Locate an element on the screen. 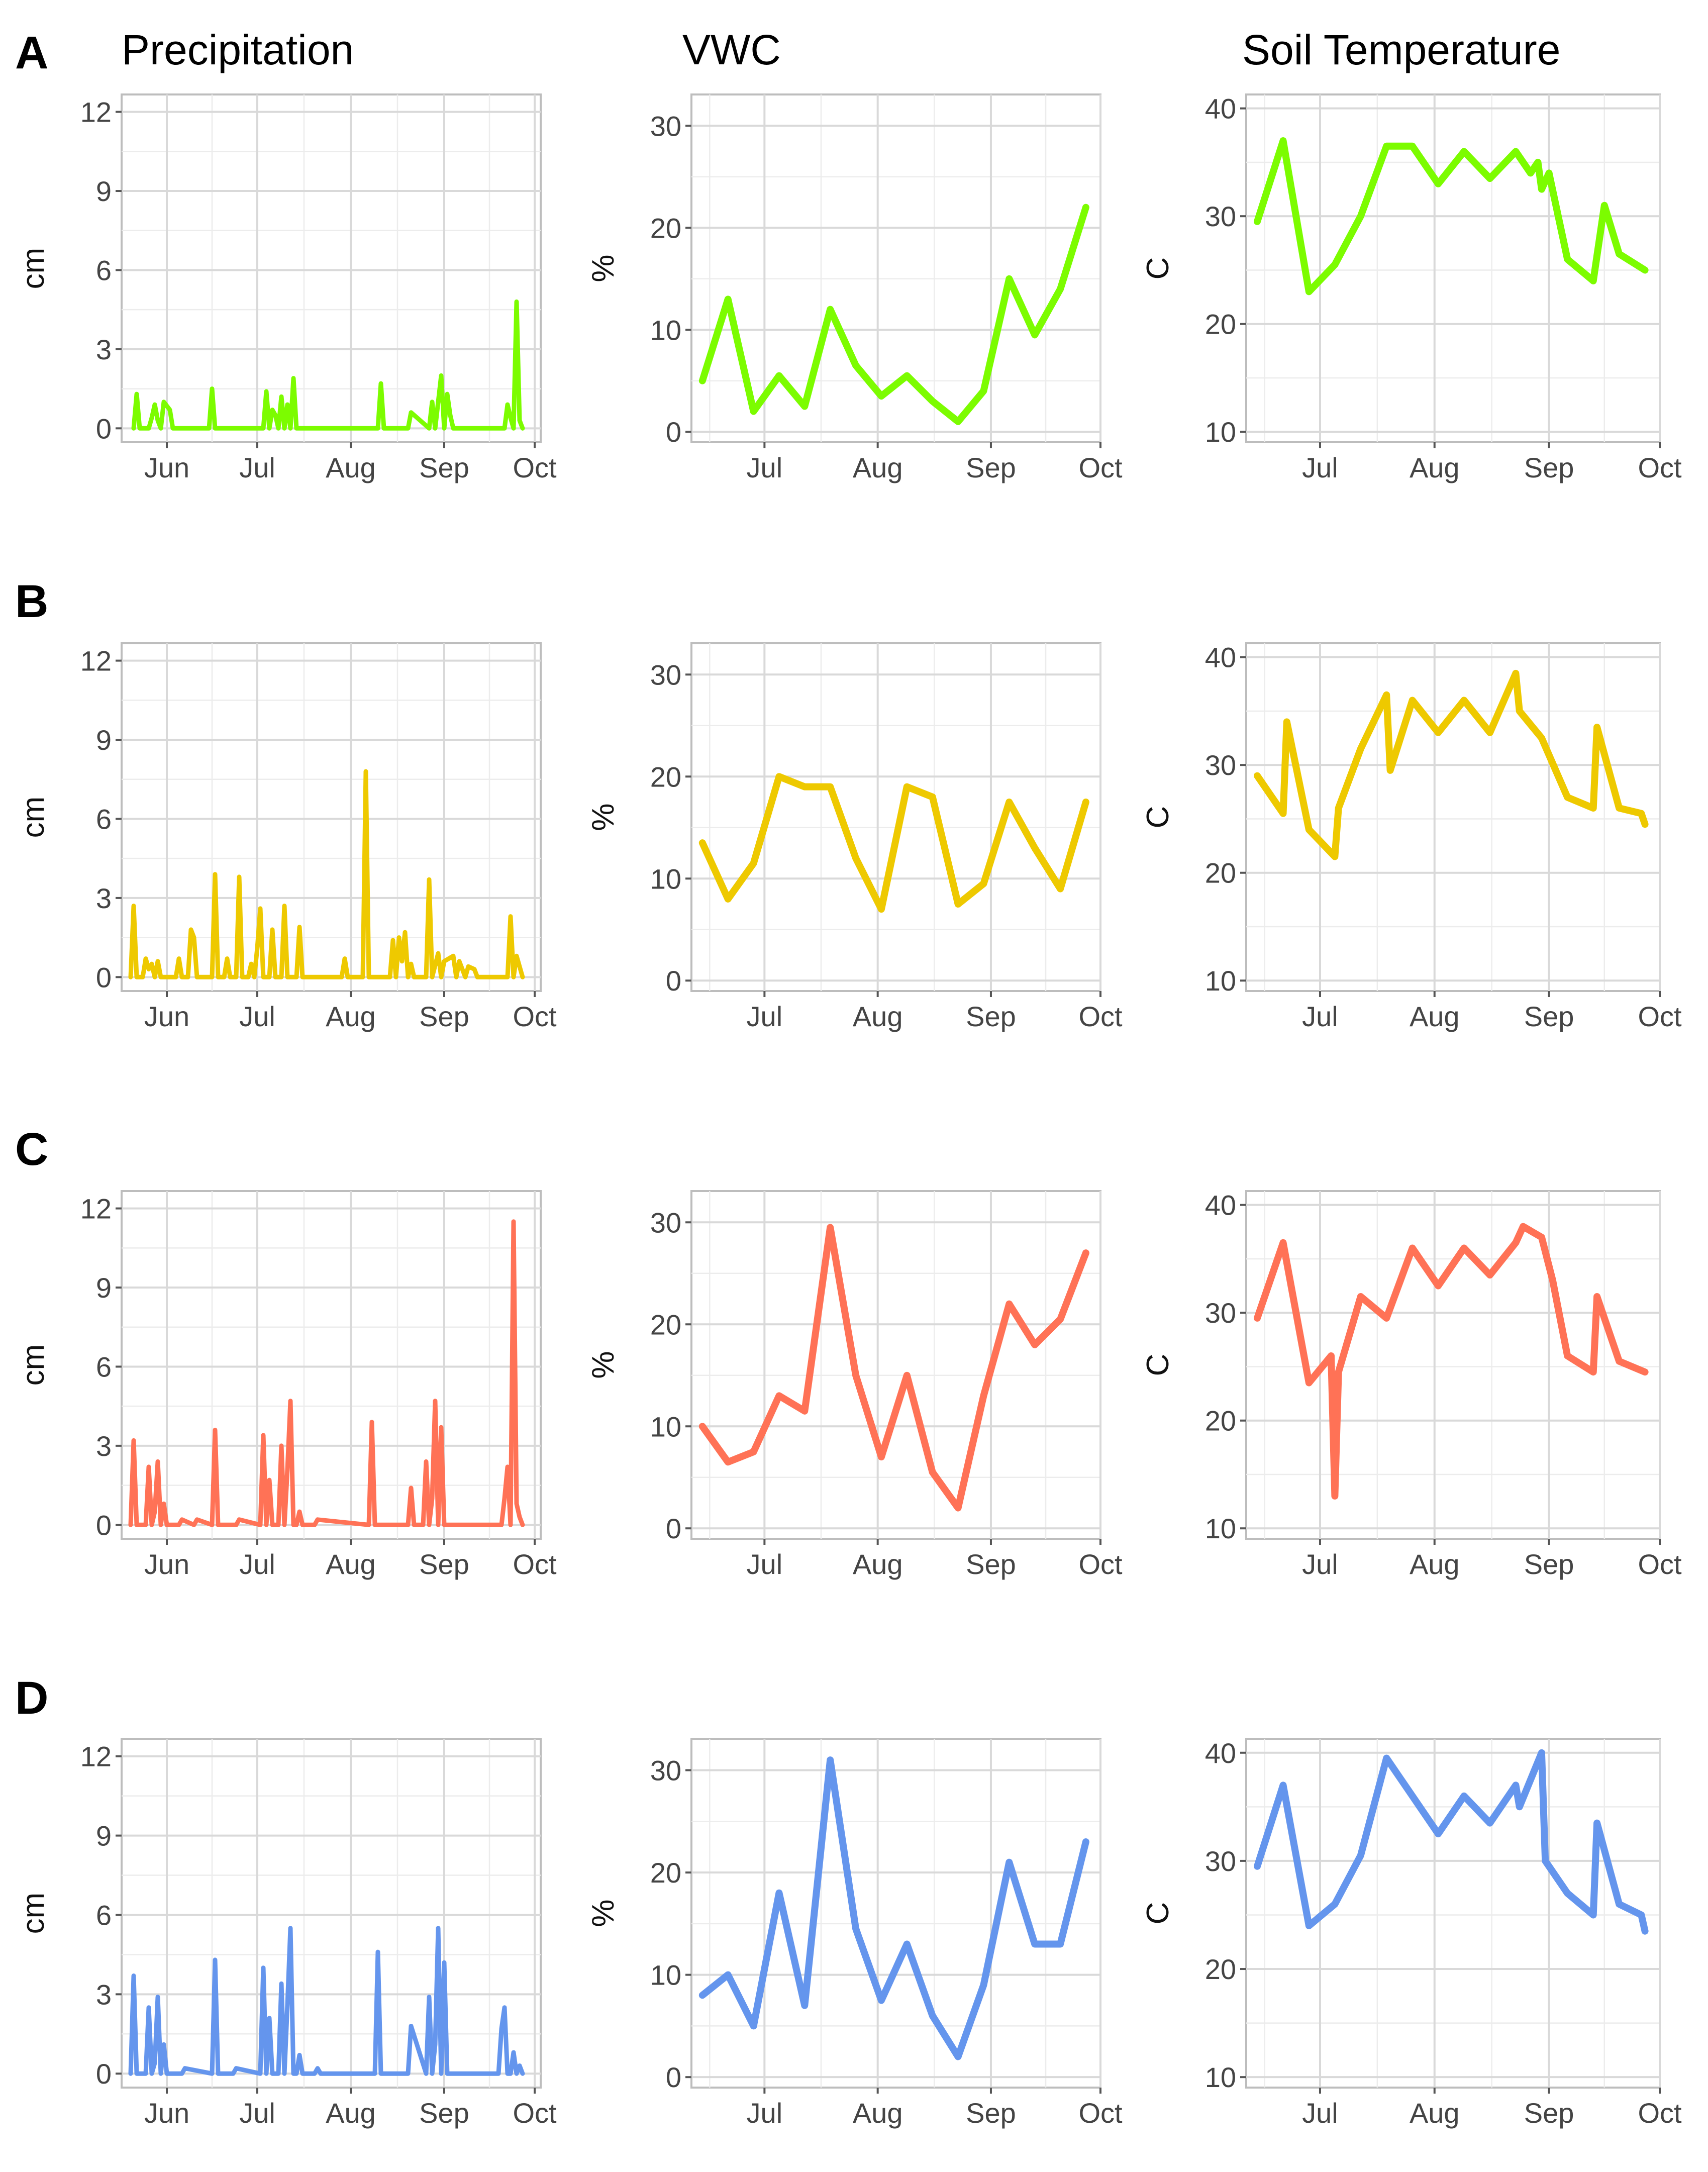 This screenshot has height=2172, width=1708. panel-b-precipitation: 0 3 6 9 12 Jun Jul Aug Sep Oct cm is located at coordinates (286, 837).